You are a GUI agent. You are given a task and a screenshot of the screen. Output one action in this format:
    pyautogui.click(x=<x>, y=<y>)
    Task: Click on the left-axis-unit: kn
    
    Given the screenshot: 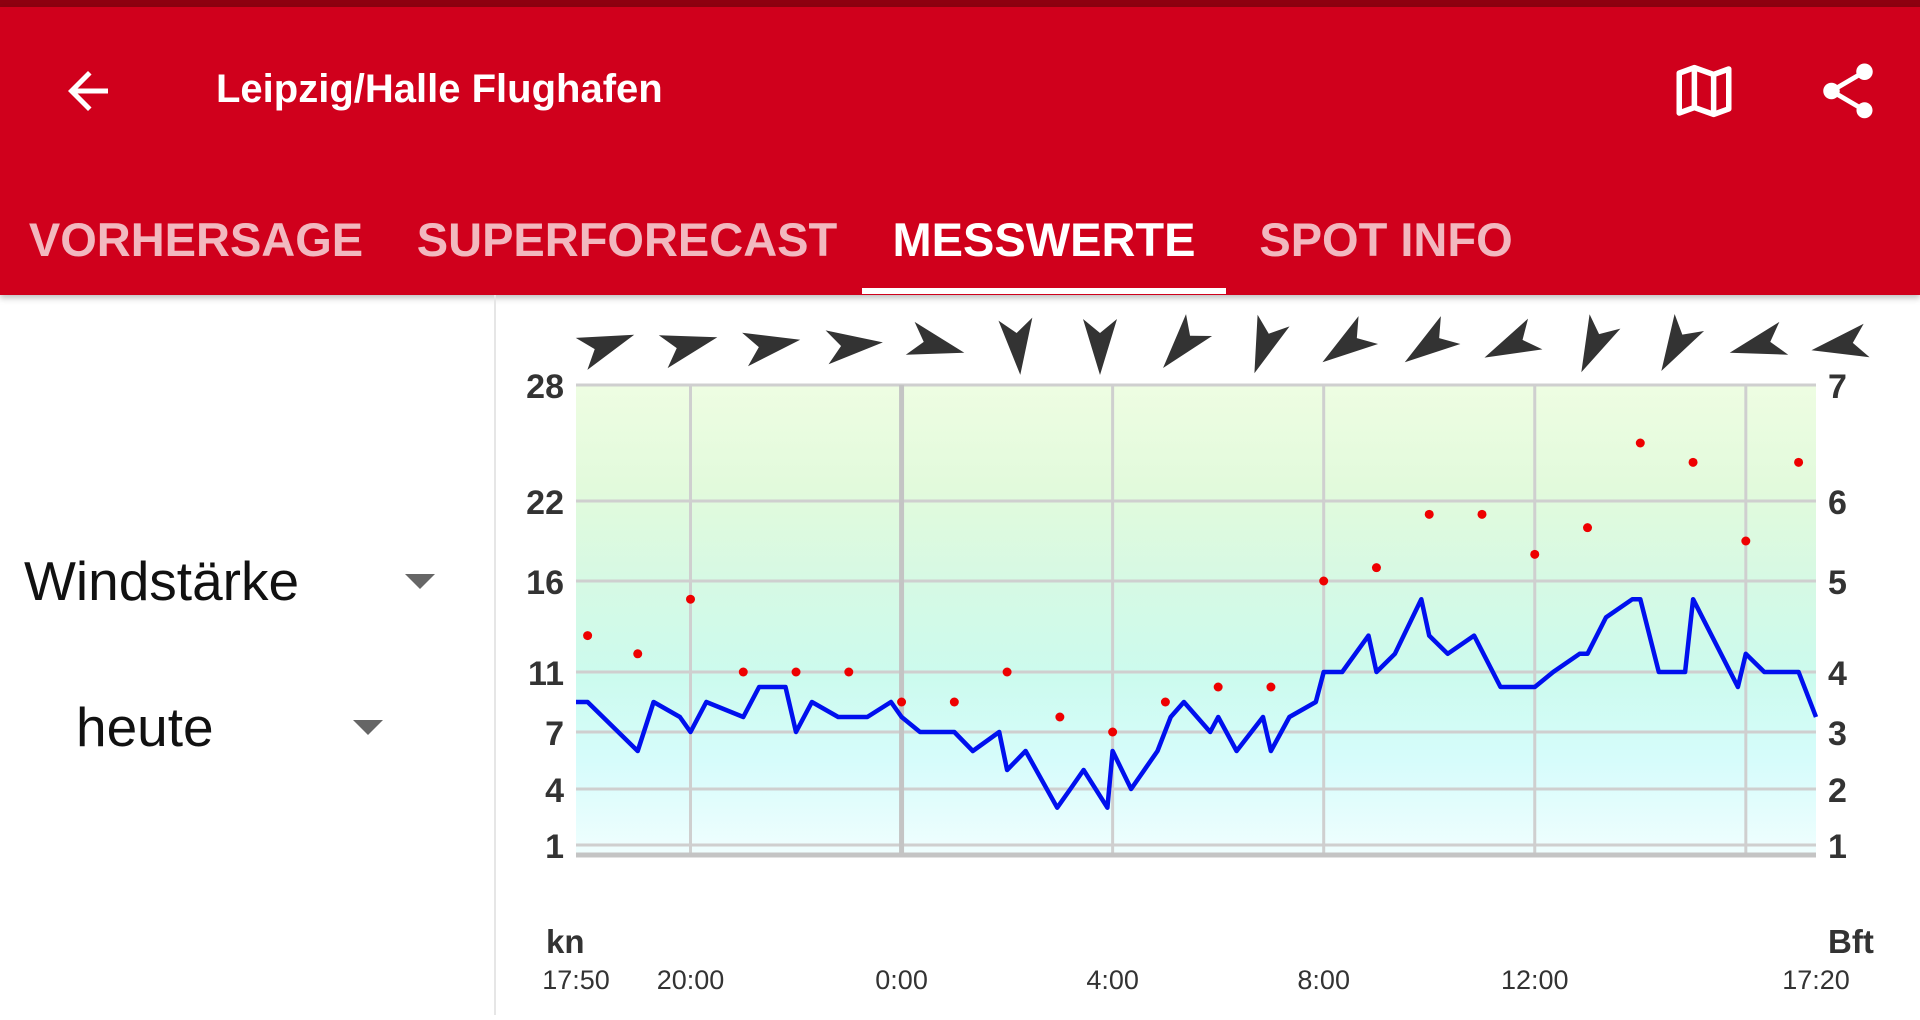 What is the action you would take?
    pyautogui.click(x=565, y=941)
    